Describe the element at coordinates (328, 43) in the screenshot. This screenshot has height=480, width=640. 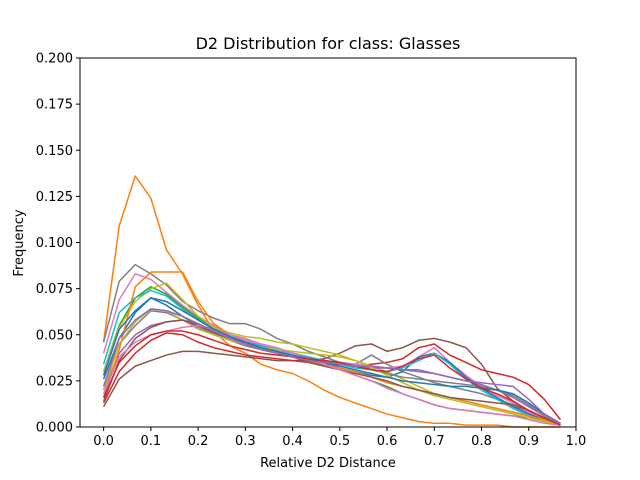
I see `chart-title: D2 Distribution for class: Glasses` at that location.